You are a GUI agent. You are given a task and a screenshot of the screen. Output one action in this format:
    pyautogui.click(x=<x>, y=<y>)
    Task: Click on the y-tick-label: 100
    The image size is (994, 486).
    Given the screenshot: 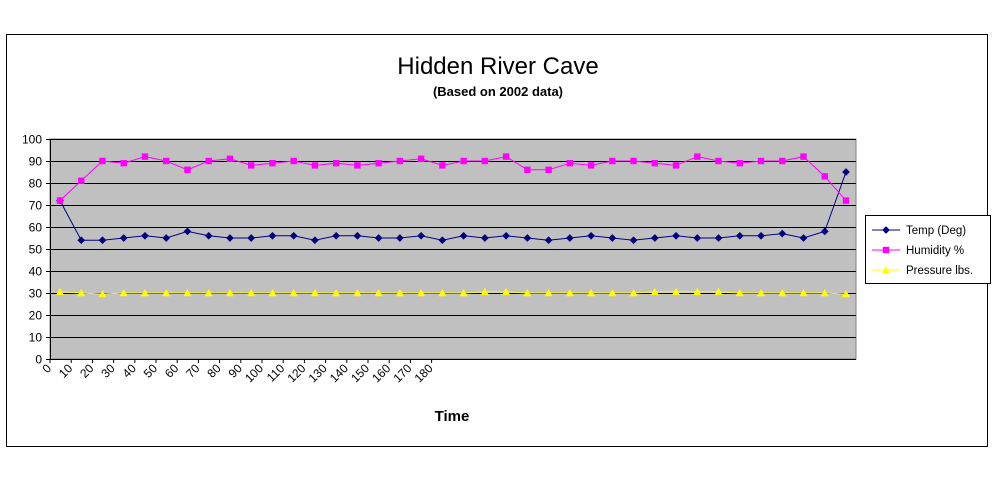 What is the action you would take?
    pyautogui.click(x=32, y=140)
    